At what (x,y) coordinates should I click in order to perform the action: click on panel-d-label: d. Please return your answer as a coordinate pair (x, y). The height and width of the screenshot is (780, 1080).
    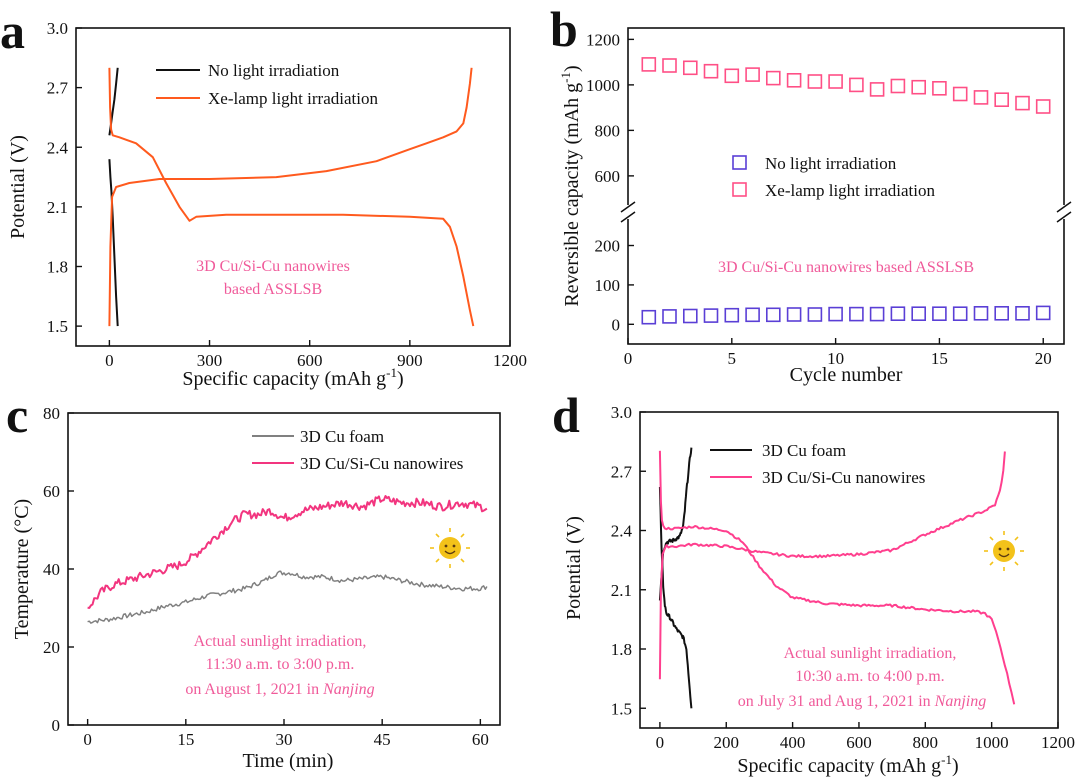
    Looking at the image, I should click on (566, 415).